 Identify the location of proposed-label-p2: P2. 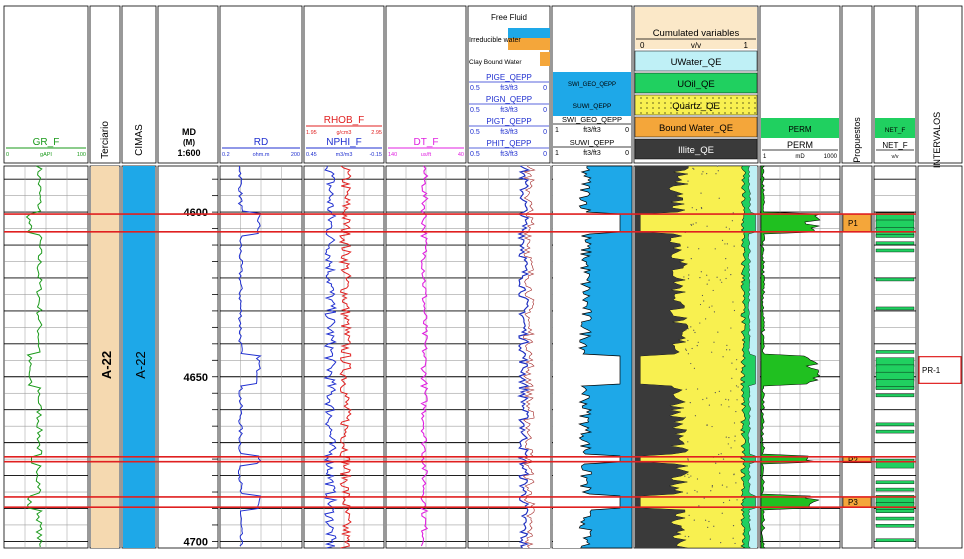
(853, 460).